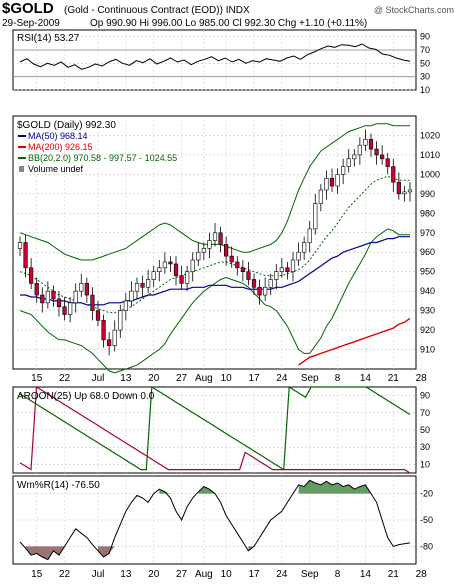 Image resolution: width=460 pixels, height=587 pixels. What do you see at coordinates (425, 37) in the screenshot?
I see `rsi-tick-90: 90` at bounding box center [425, 37].